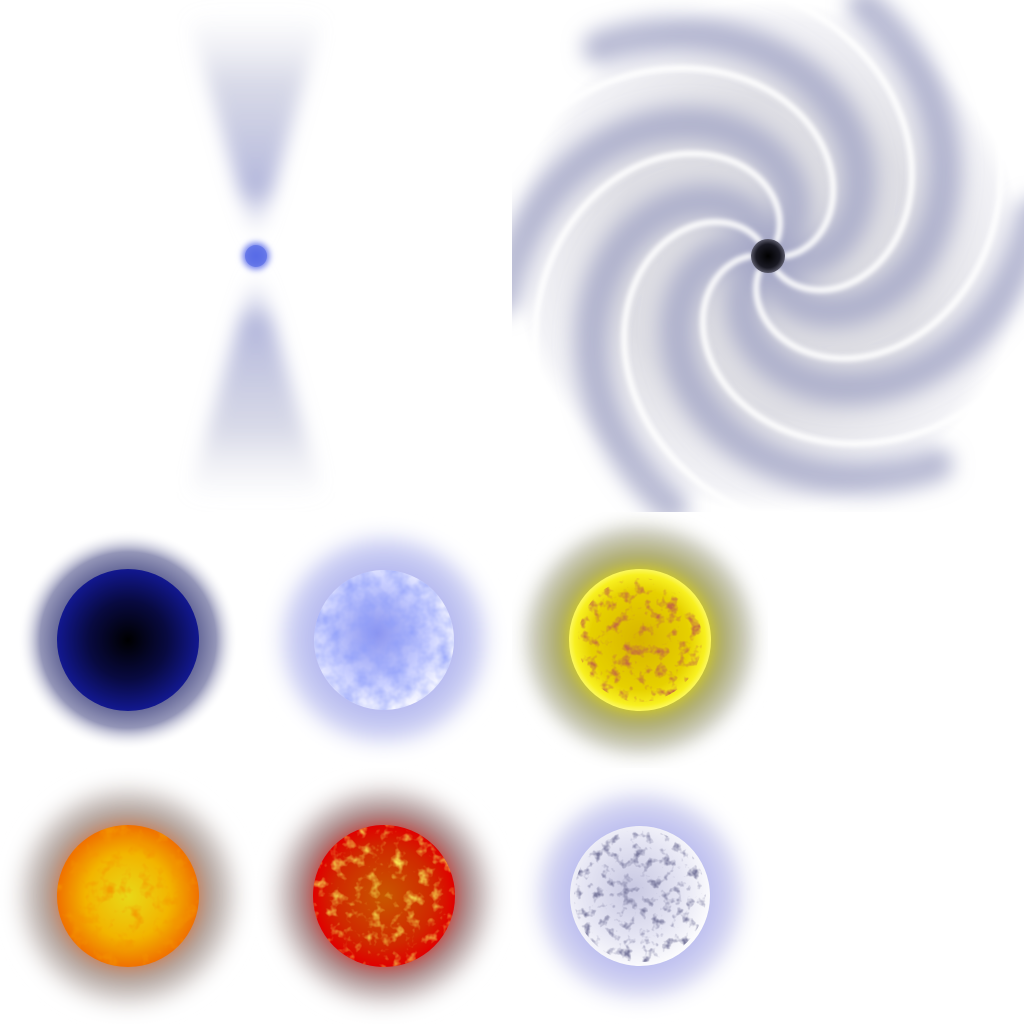 The image size is (1024, 1024). Describe the element at coordinates (256, 130) in the screenshot. I see `pulsar-jet-up` at that location.